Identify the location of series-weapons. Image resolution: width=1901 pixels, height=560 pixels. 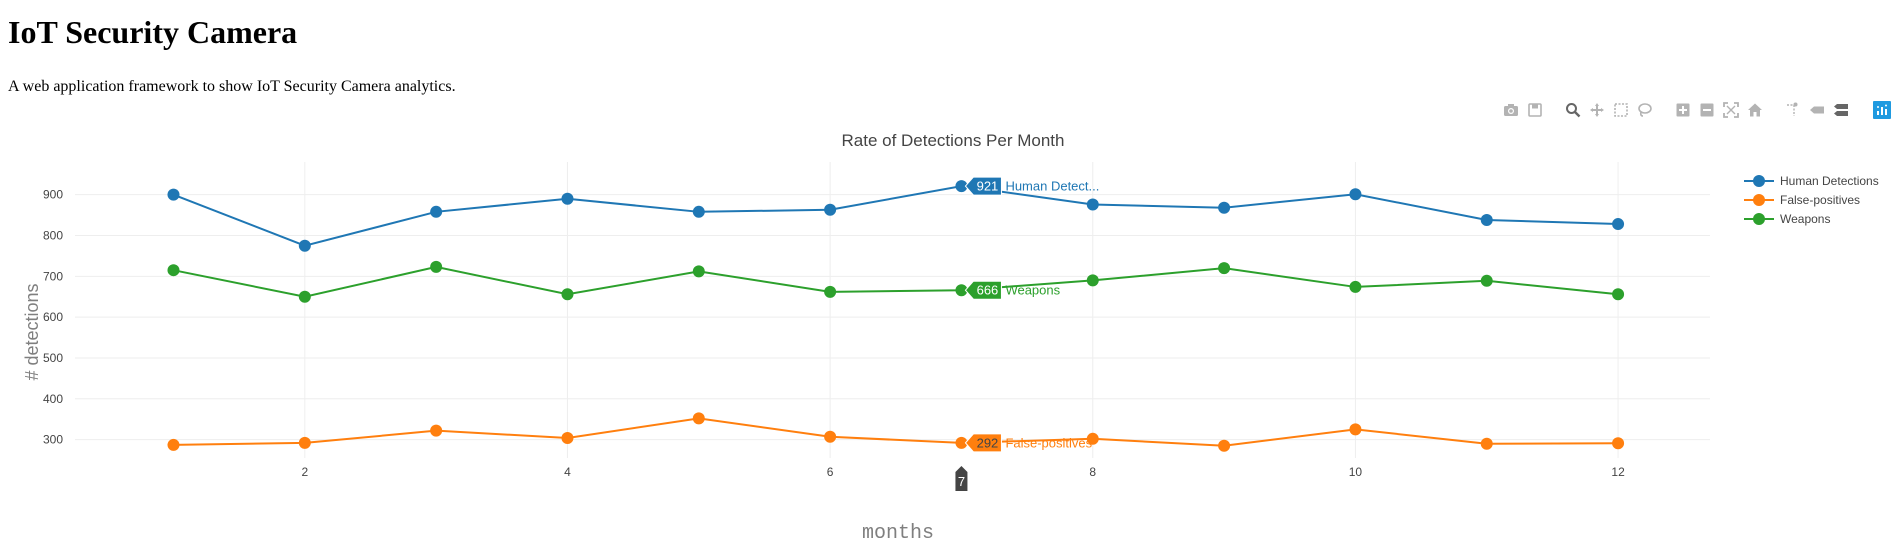
(896, 281).